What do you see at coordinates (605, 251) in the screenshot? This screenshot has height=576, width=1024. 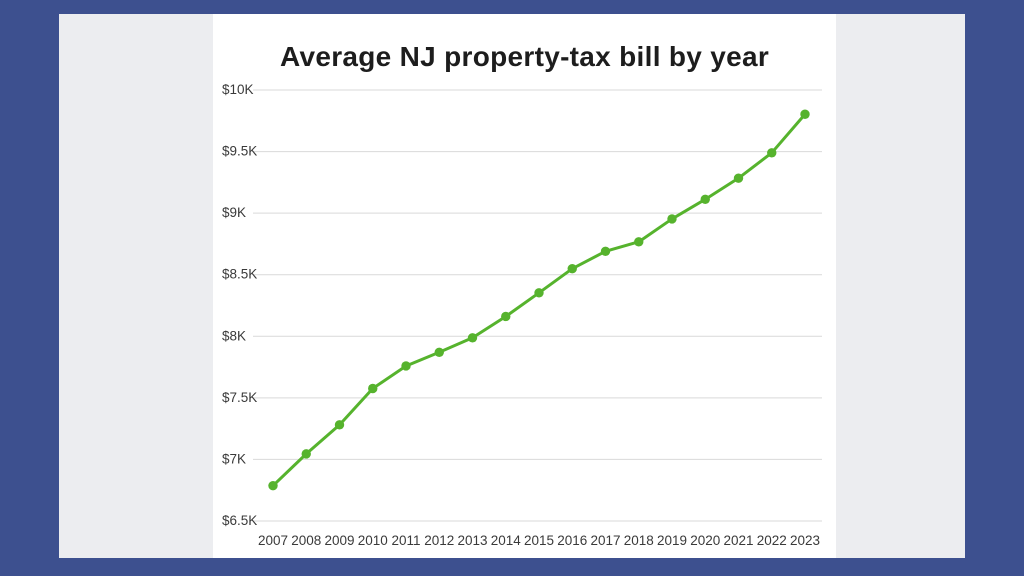 I see `data-point-2017` at bounding box center [605, 251].